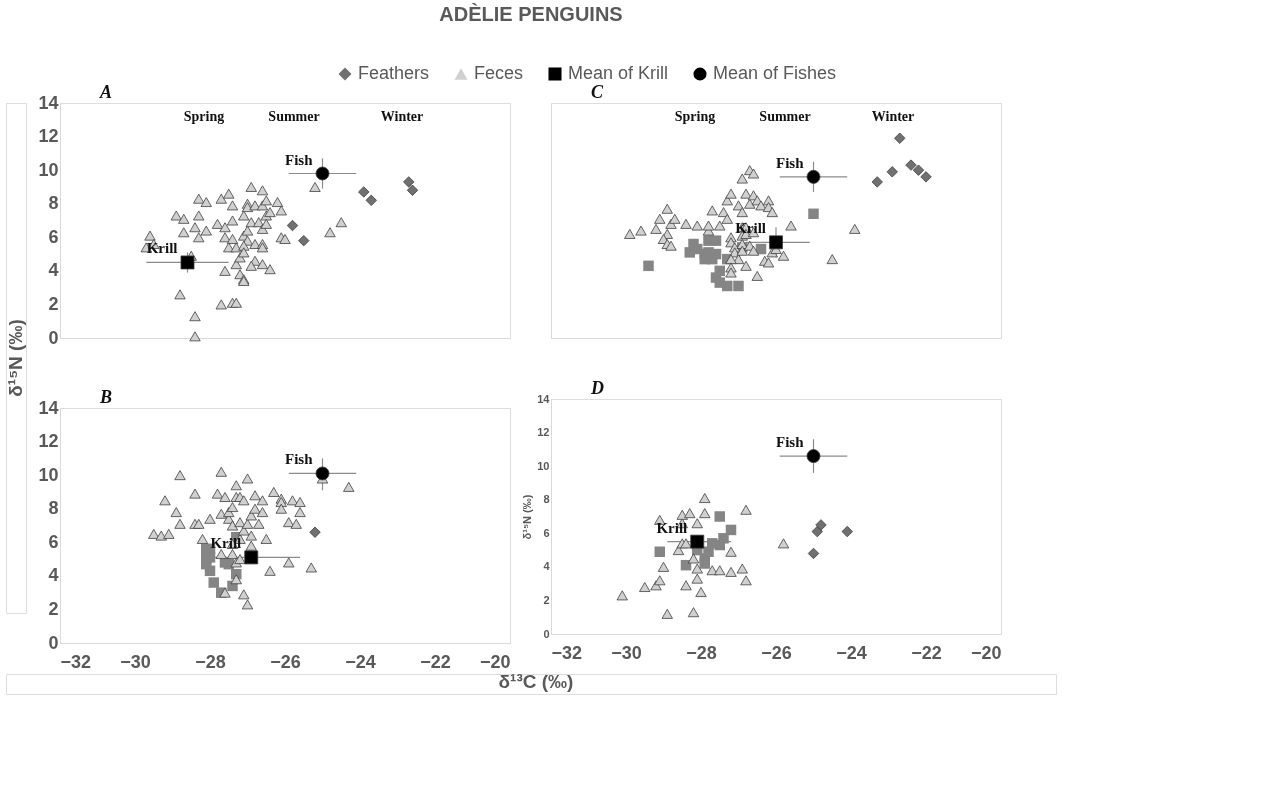 The width and height of the screenshot is (1270, 803). What do you see at coordinates (536, 681) in the screenshot?
I see `x-axis-title: δ¹³C (‰)` at bounding box center [536, 681].